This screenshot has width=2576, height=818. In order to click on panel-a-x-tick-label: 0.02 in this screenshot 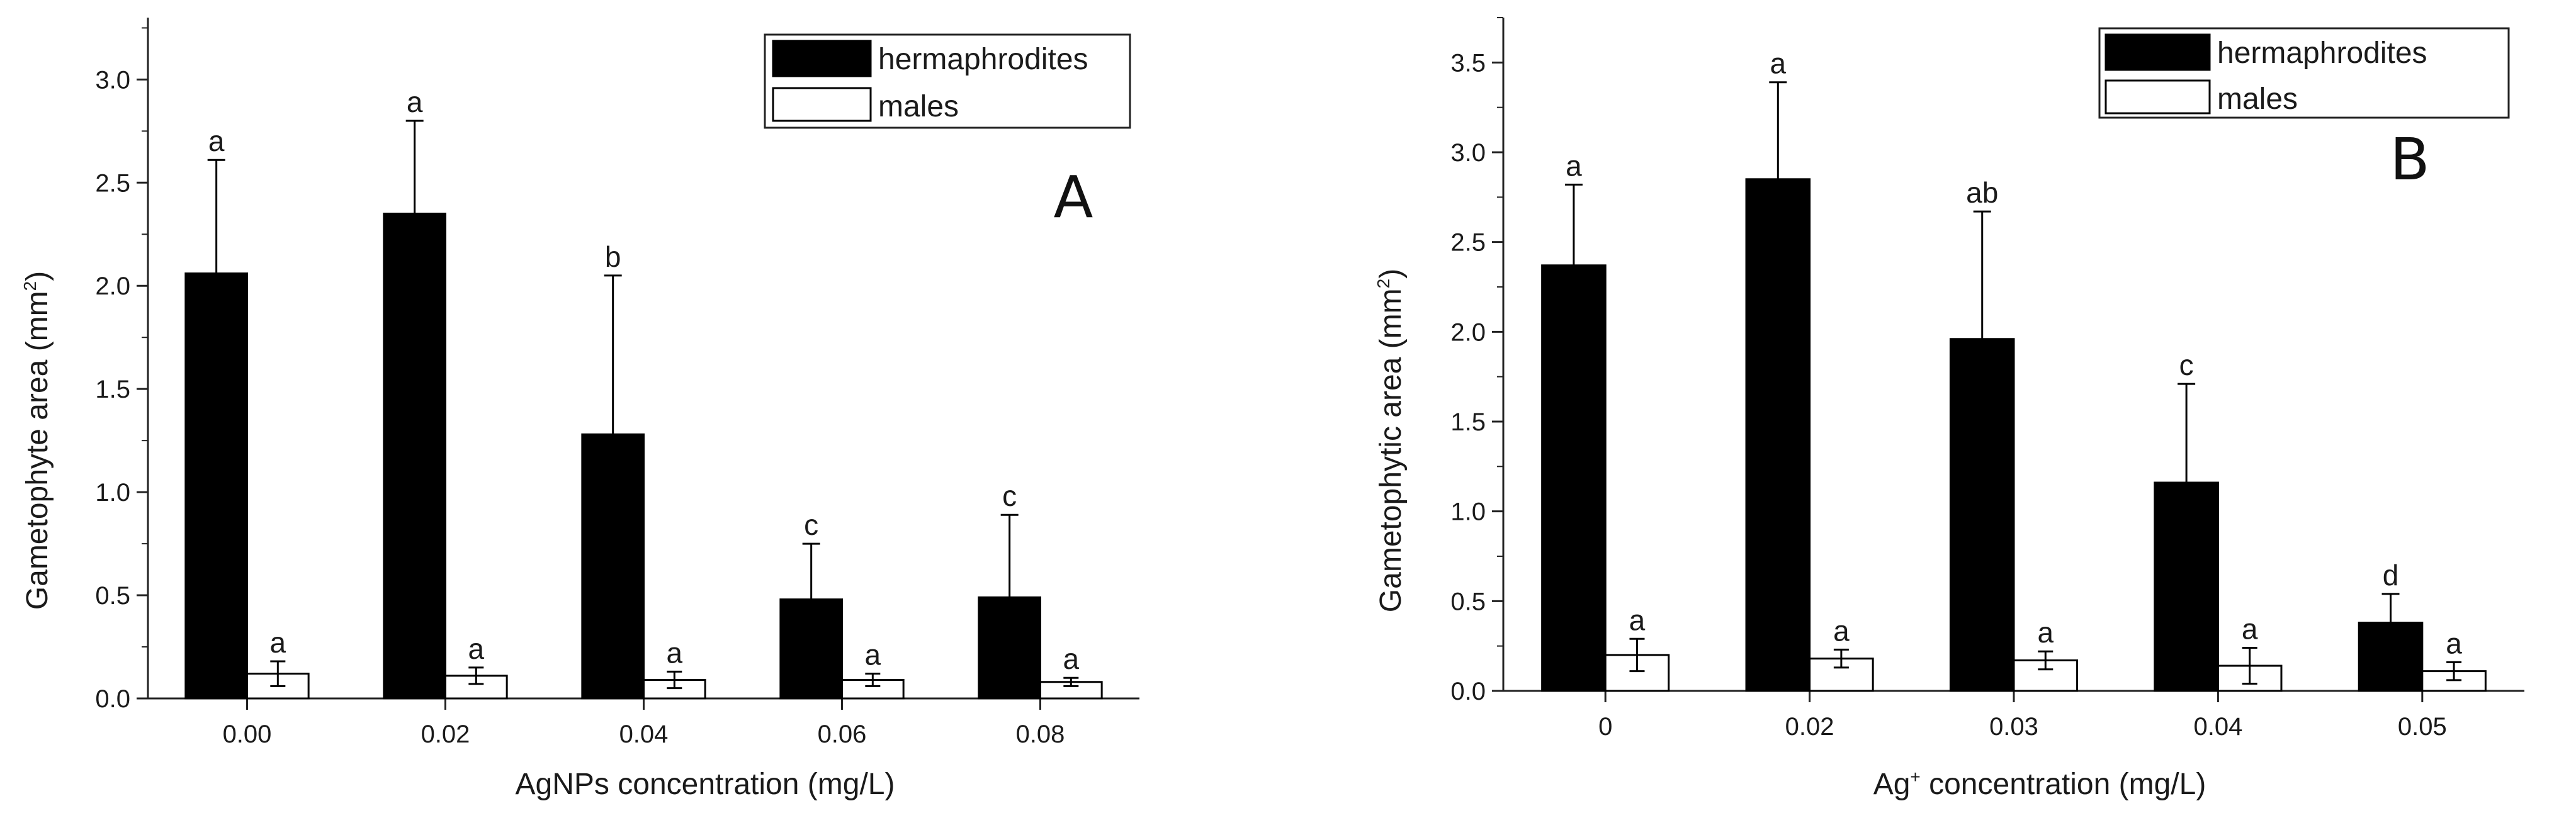, I will do `click(445, 734)`.